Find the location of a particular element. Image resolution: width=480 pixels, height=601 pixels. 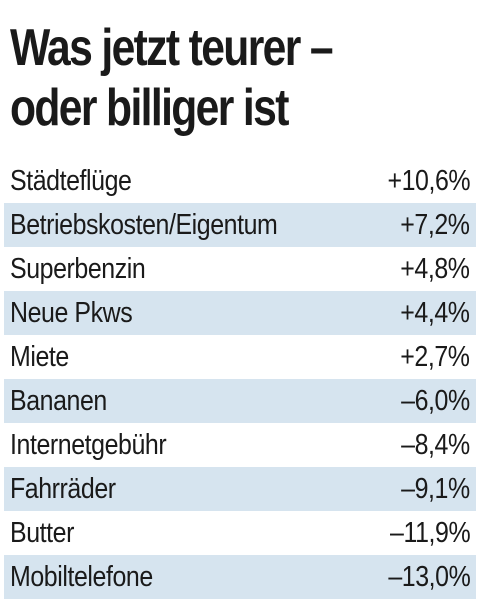

table-row: Betriebskosten/Eigentum +7,2% is located at coordinates (240, 225).